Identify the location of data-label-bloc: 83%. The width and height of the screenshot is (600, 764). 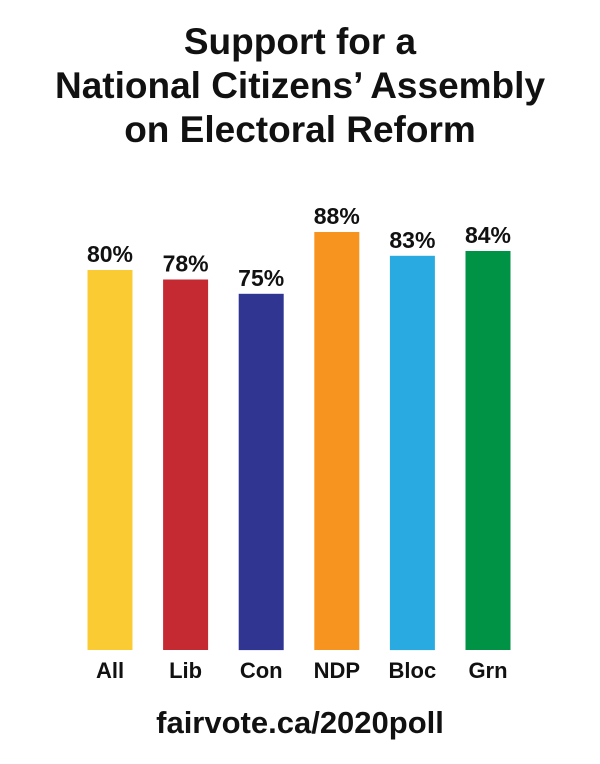
(412, 240).